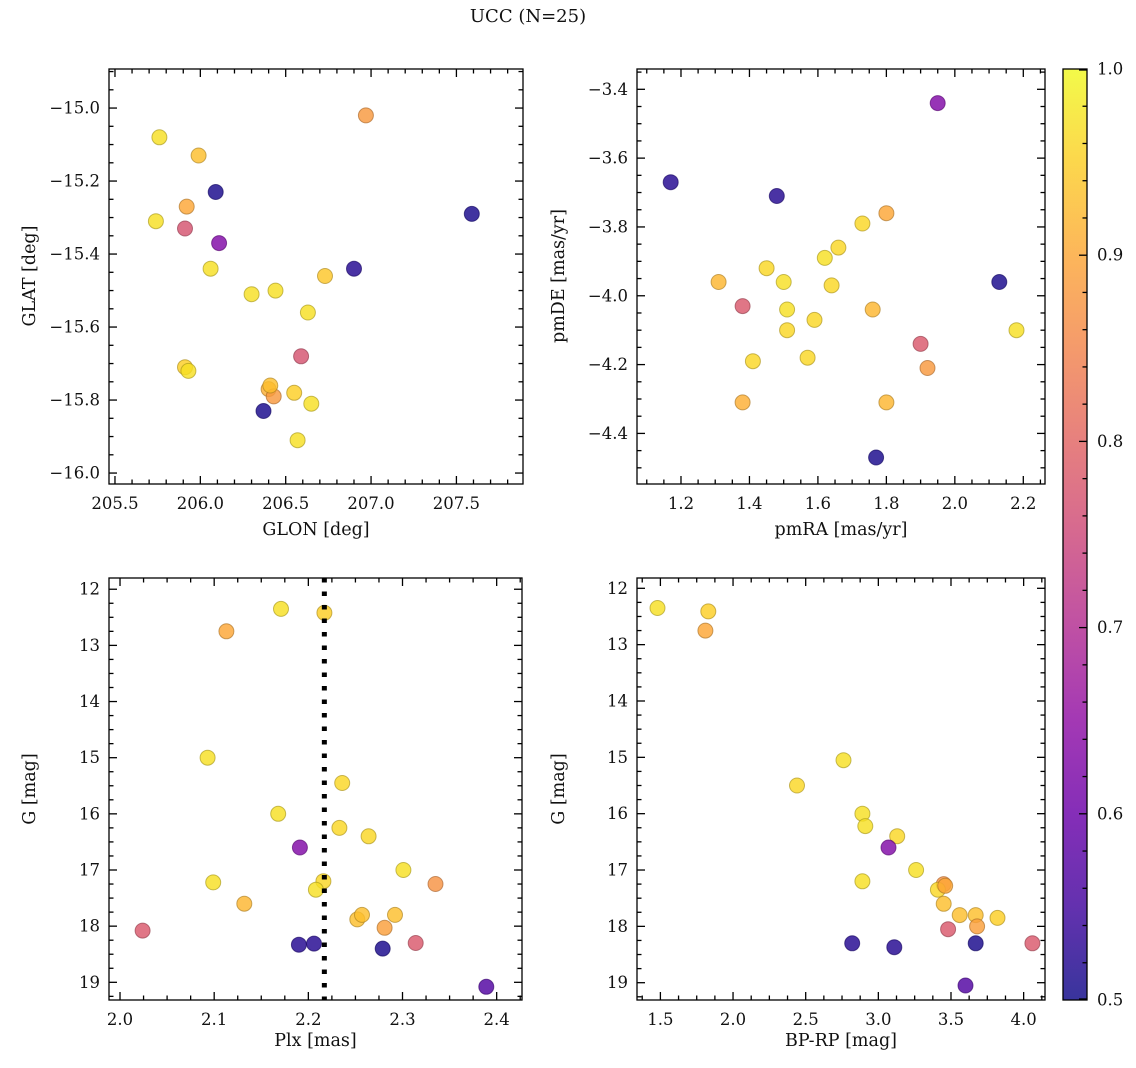 Image resolution: width=1136 pixels, height=1068 pixels. I want to click on x-tick-label: 3.5, so click(951, 1019).